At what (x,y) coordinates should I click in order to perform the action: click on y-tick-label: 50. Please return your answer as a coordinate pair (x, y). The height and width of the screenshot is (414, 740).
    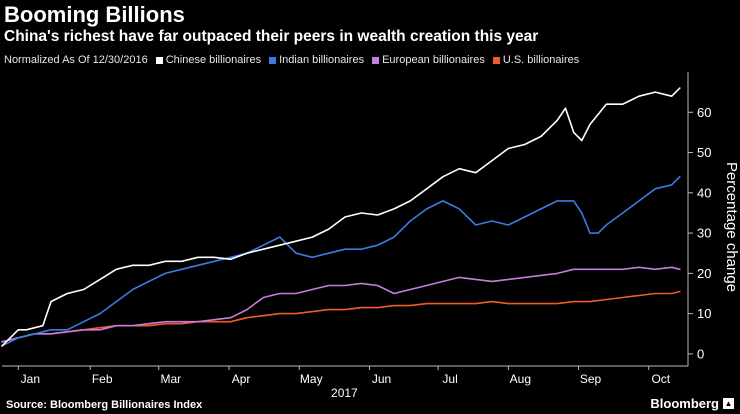
    Looking at the image, I should click on (704, 152).